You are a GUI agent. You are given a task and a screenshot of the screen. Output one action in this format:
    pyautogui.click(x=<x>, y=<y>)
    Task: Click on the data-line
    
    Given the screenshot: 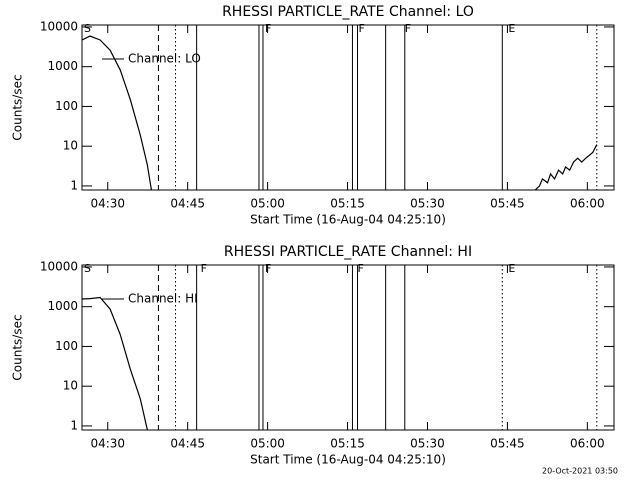 What is the action you would take?
    pyautogui.click(x=114, y=363)
    